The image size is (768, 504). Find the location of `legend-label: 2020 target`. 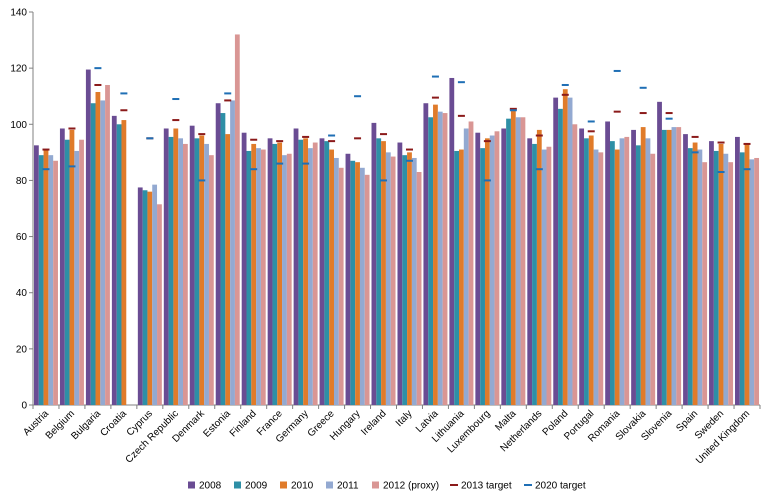

legend-label: 2020 target is located at coordinates (560, 486).